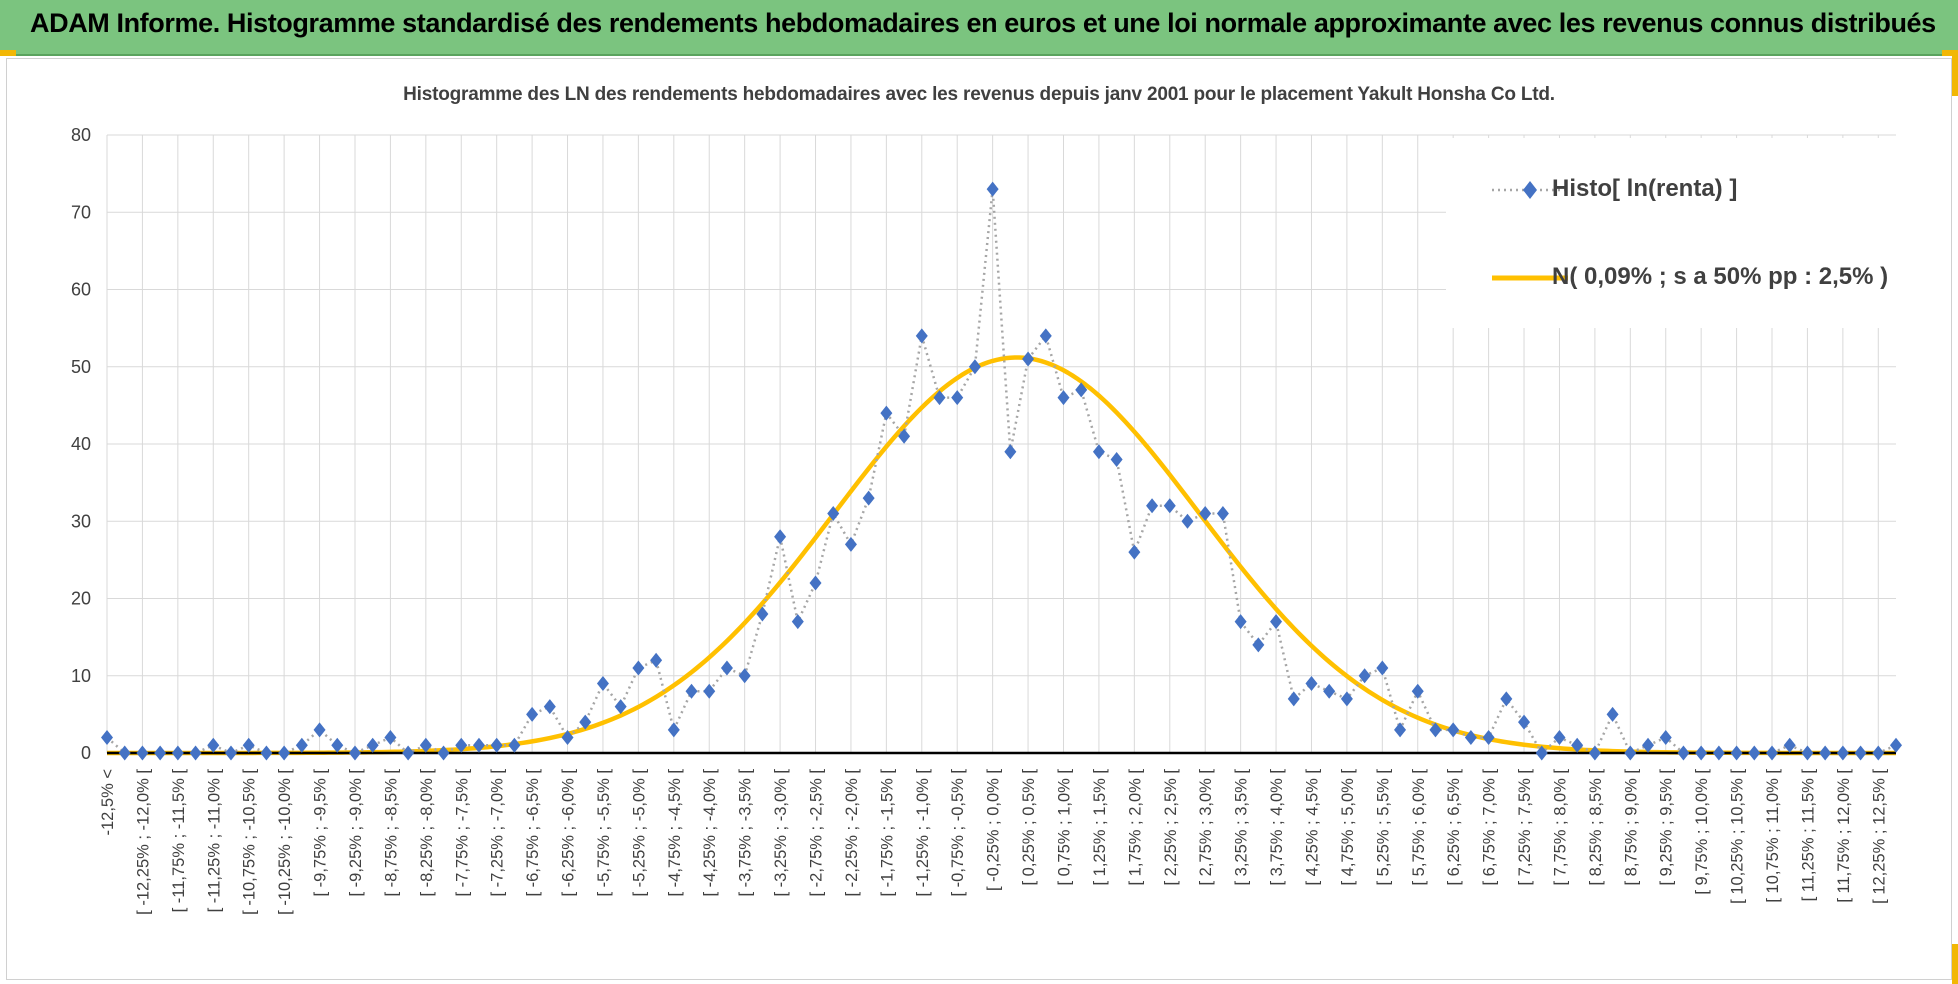  What do you see at coordinates (81, 444) in the screenshot?
I see `y-tick-label: 40` at bounding box center [81, 444].